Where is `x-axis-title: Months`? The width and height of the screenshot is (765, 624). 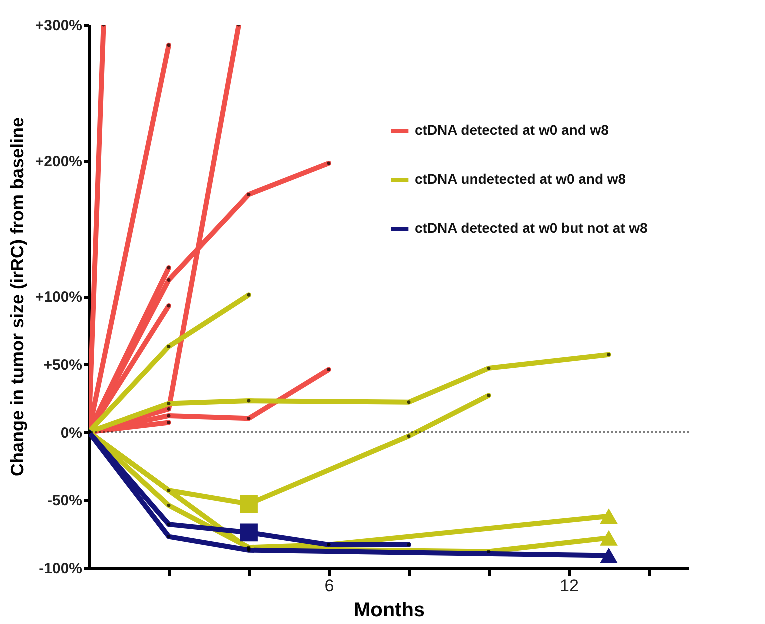 x-axis-title: Months is located at coordinates (390, 611).